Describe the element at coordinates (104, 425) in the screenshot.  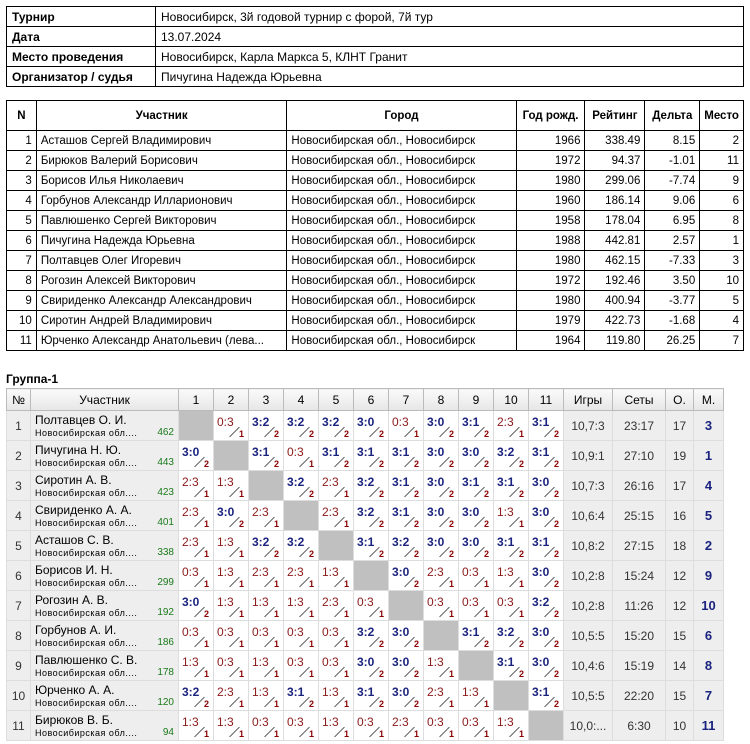
I see `participant-cell: Полтавцев О. И. Новосибирская обл.... 462` at that location.